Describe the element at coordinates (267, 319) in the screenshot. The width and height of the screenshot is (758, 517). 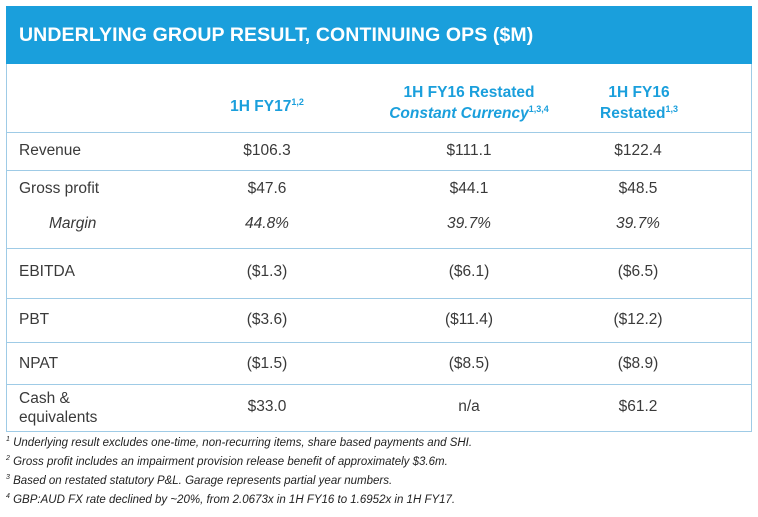
I see `value-1h-fy17: ($3.6)` at that location.